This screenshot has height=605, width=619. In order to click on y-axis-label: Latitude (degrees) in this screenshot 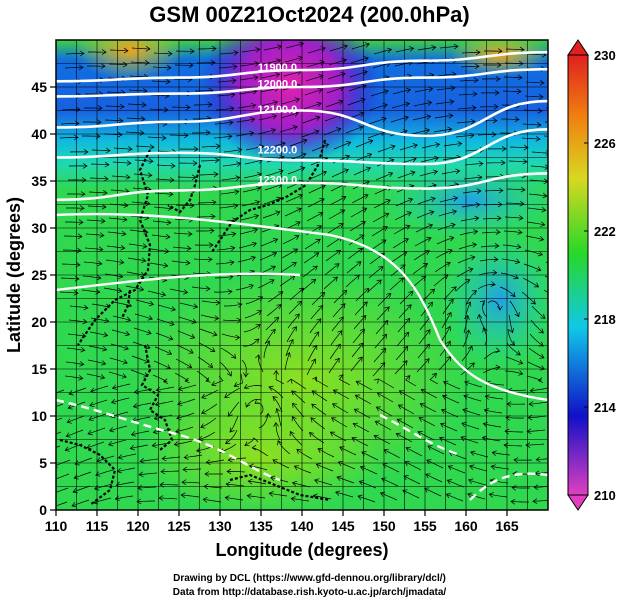, I will do `click(14, 275)`.